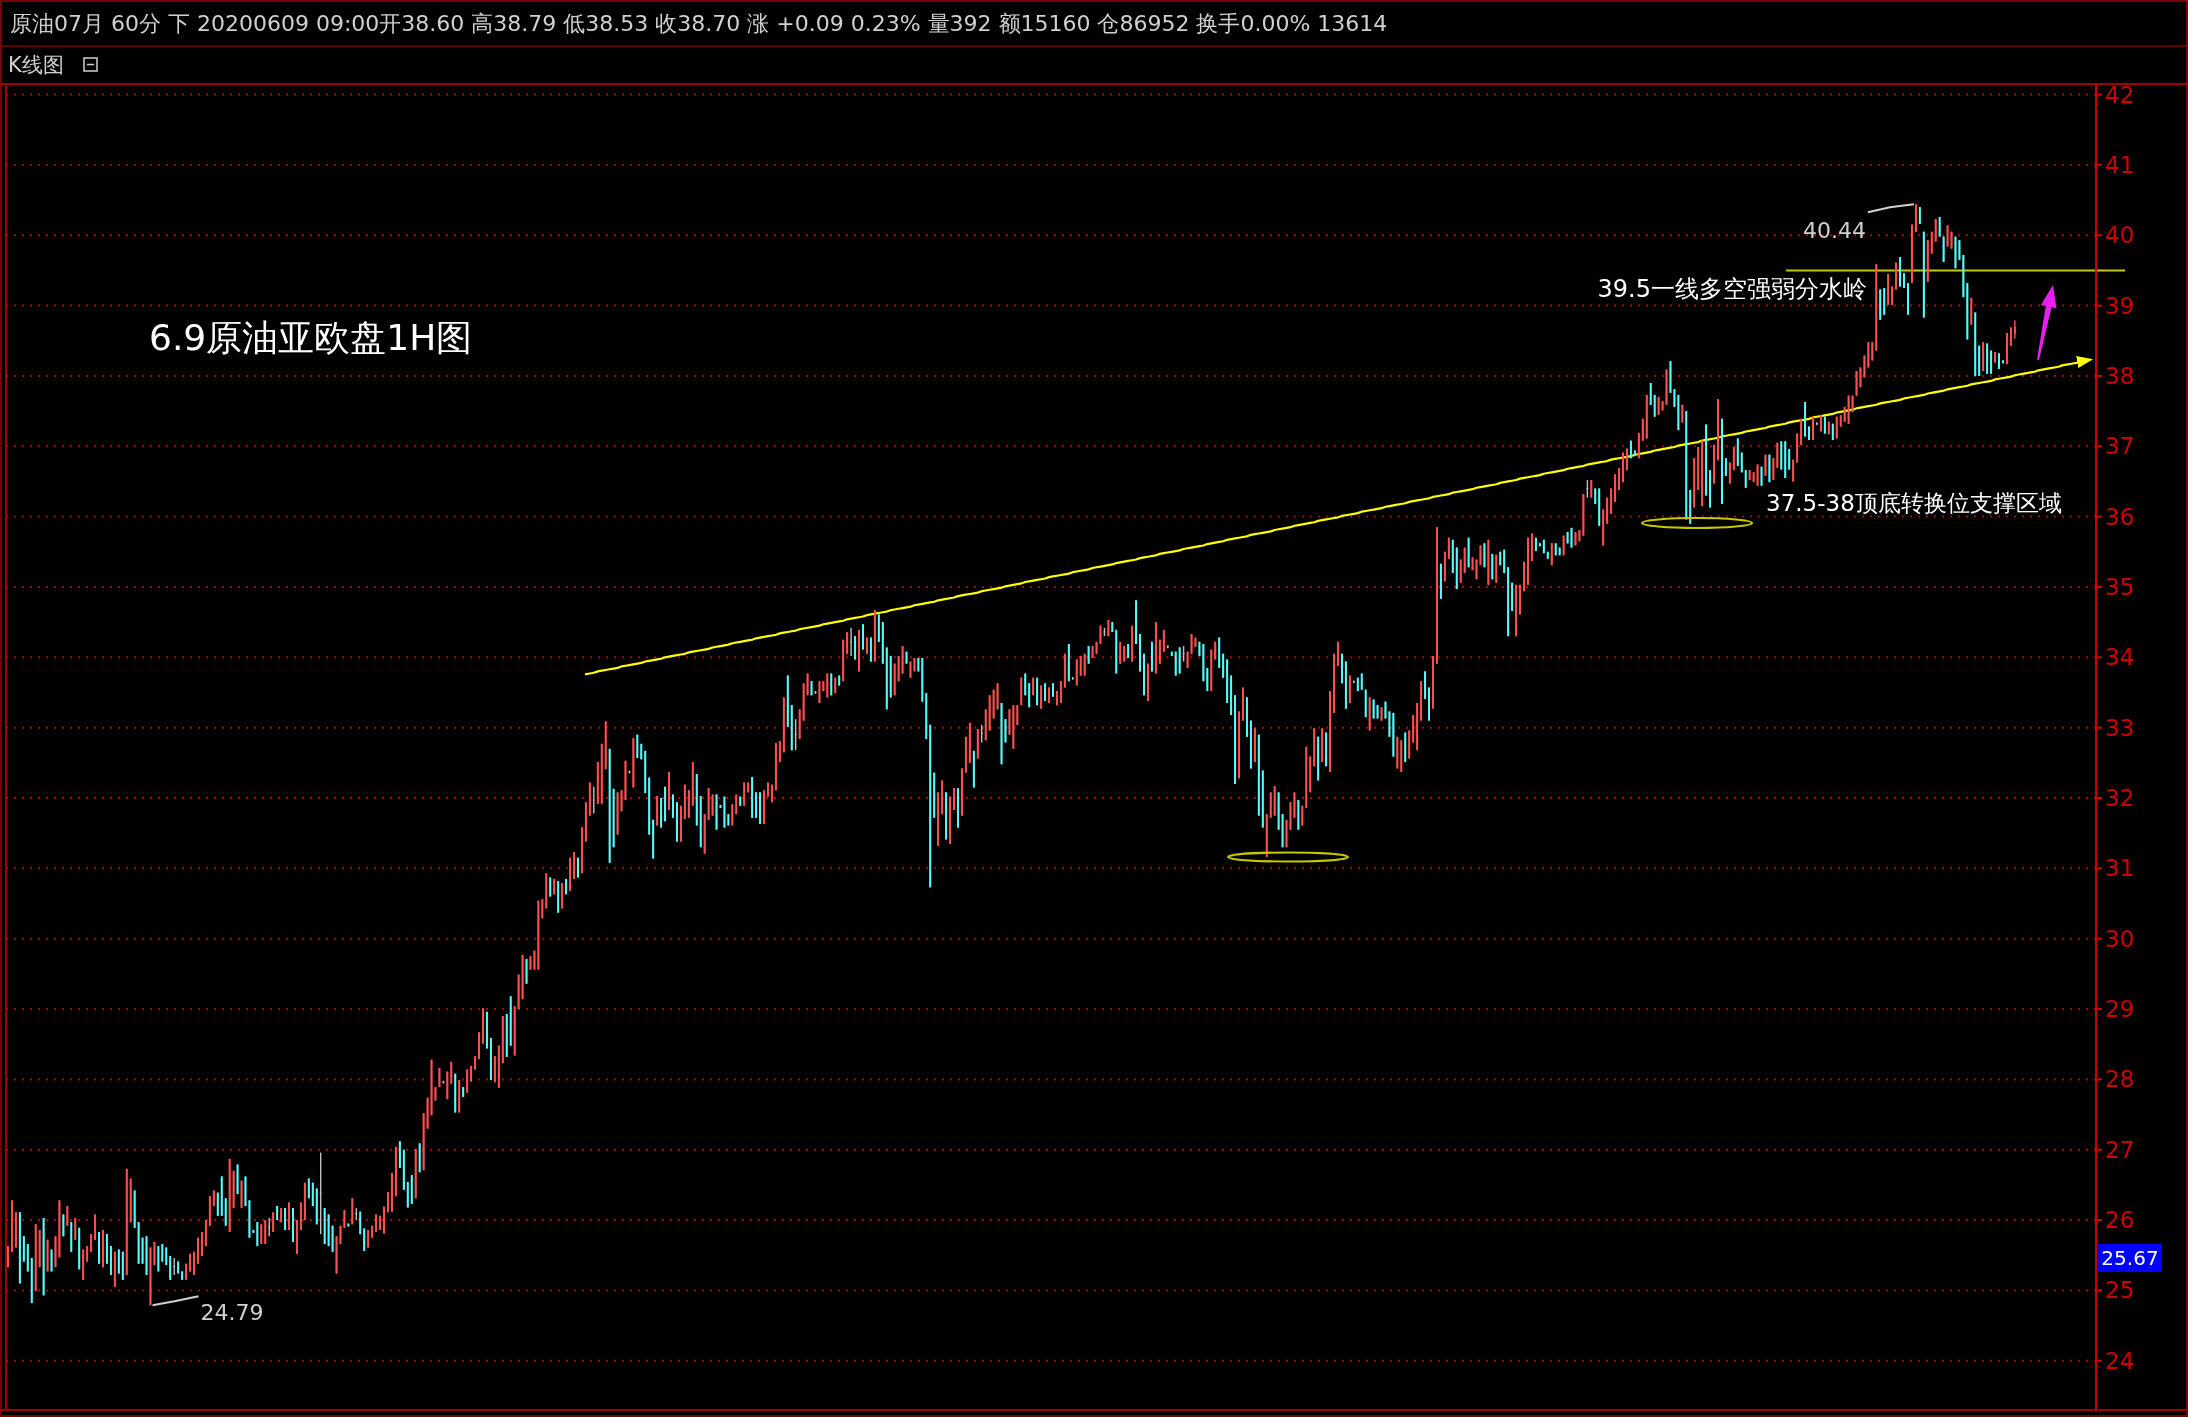 The image size is (2188, 1417). What do you see at coordinates (1732, 289) in the screenshot?
I see `ref-line-label: 39.5一线多空强弱分水岭` at bounding box center [1732, 289].